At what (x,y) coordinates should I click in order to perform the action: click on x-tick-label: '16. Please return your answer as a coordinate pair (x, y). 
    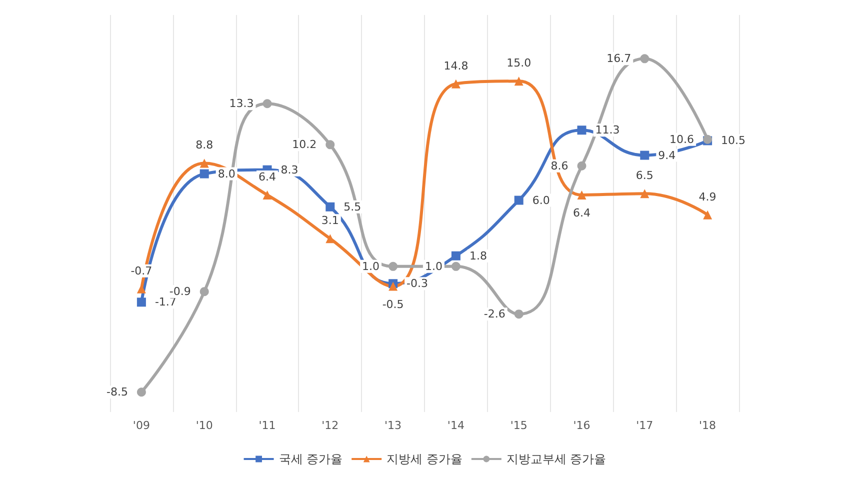
    Looking at the image, I should click on (581, 425).